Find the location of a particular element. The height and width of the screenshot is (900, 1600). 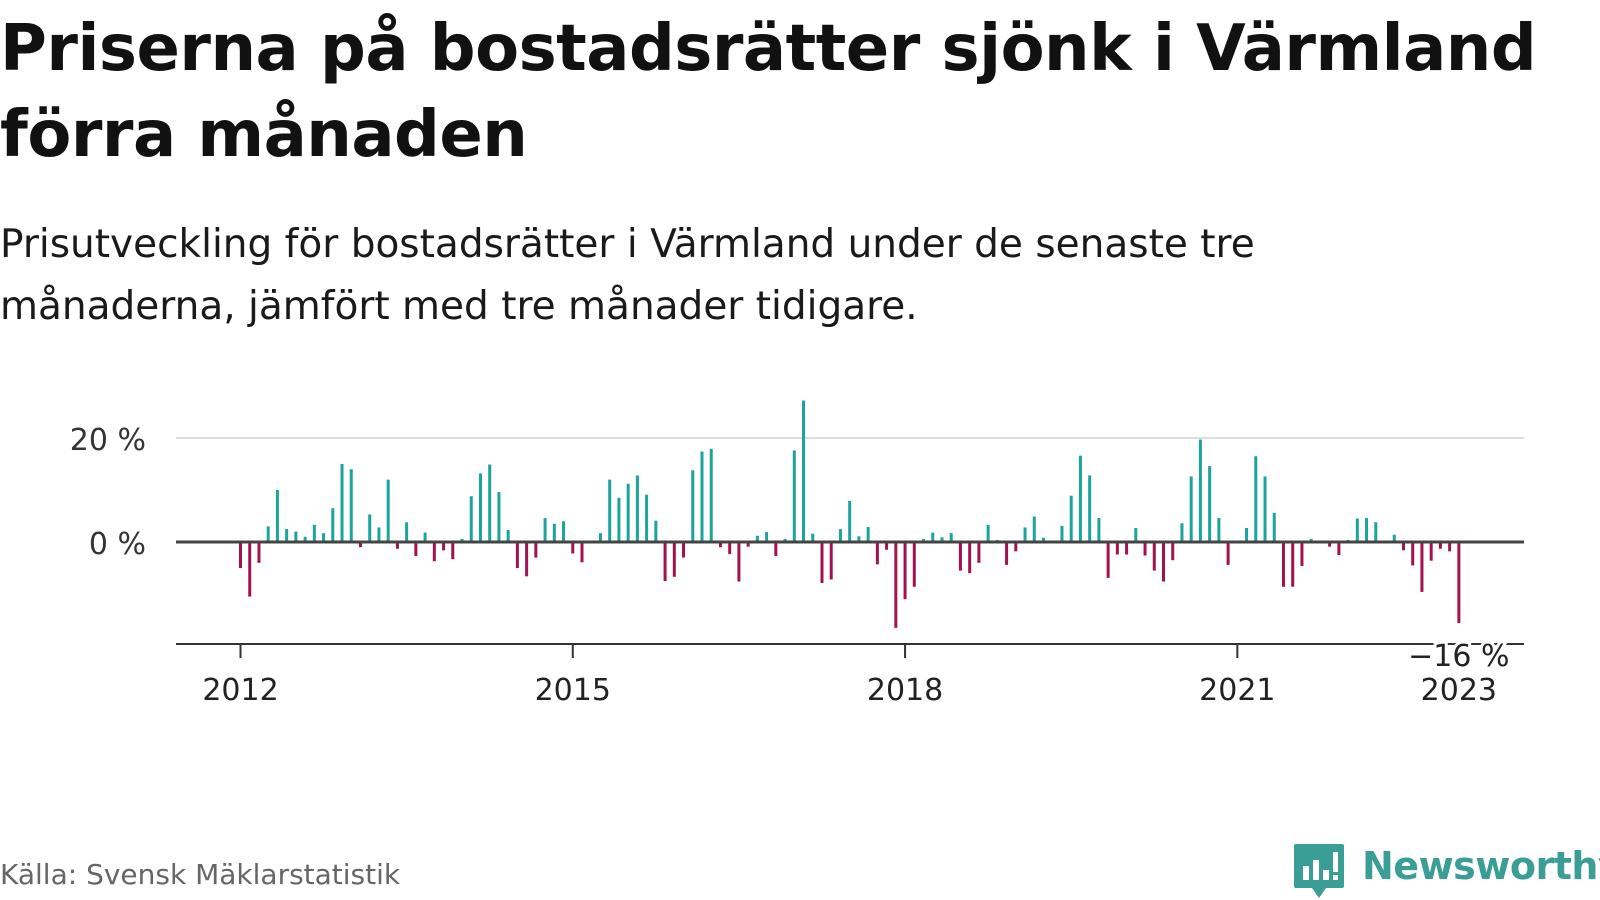

newsworthy-logo: Newsworthy is located at coordinates (1446, 869).